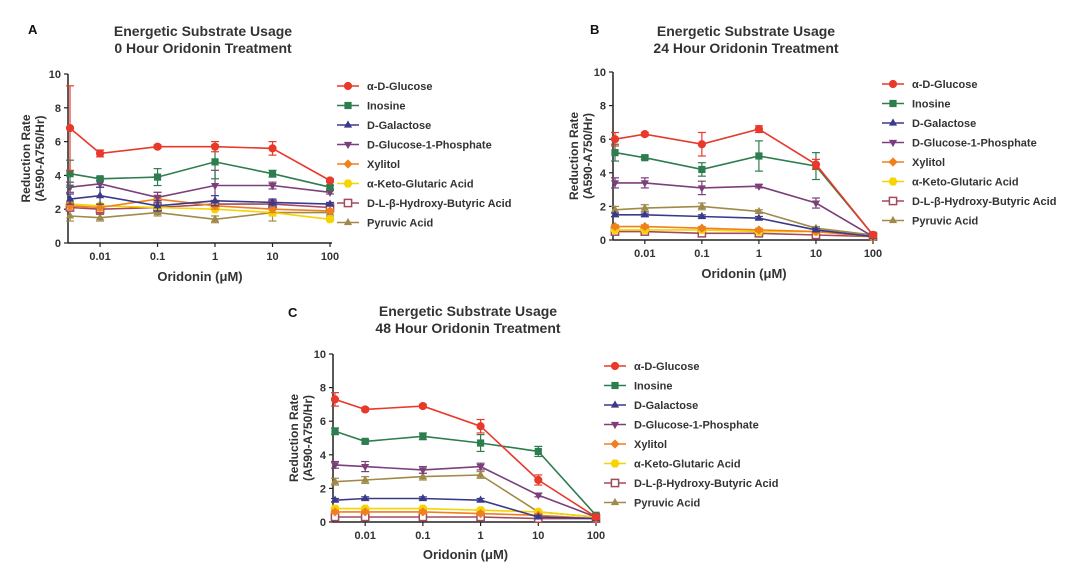 The image size is (1080, 574). What do you see at coordinates (759, 254) in the screenshot?
I see `x-tick-label: 1` at bounding box center [759, 254].